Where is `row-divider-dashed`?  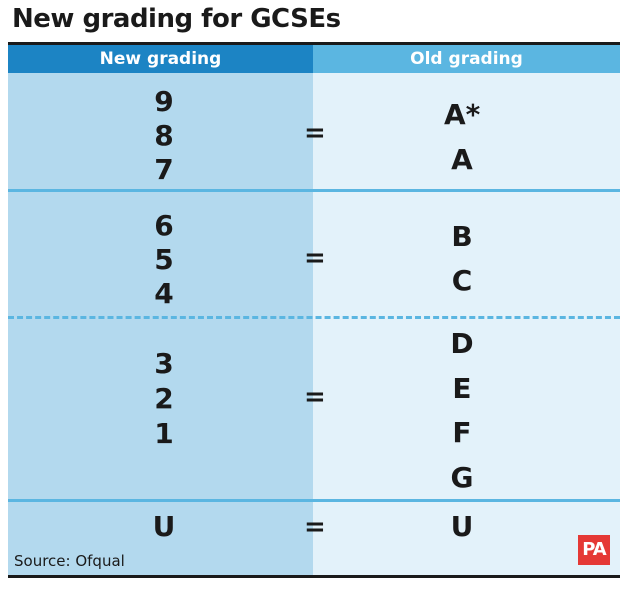
row-divider-dashed is located at coordinates (314, 317).